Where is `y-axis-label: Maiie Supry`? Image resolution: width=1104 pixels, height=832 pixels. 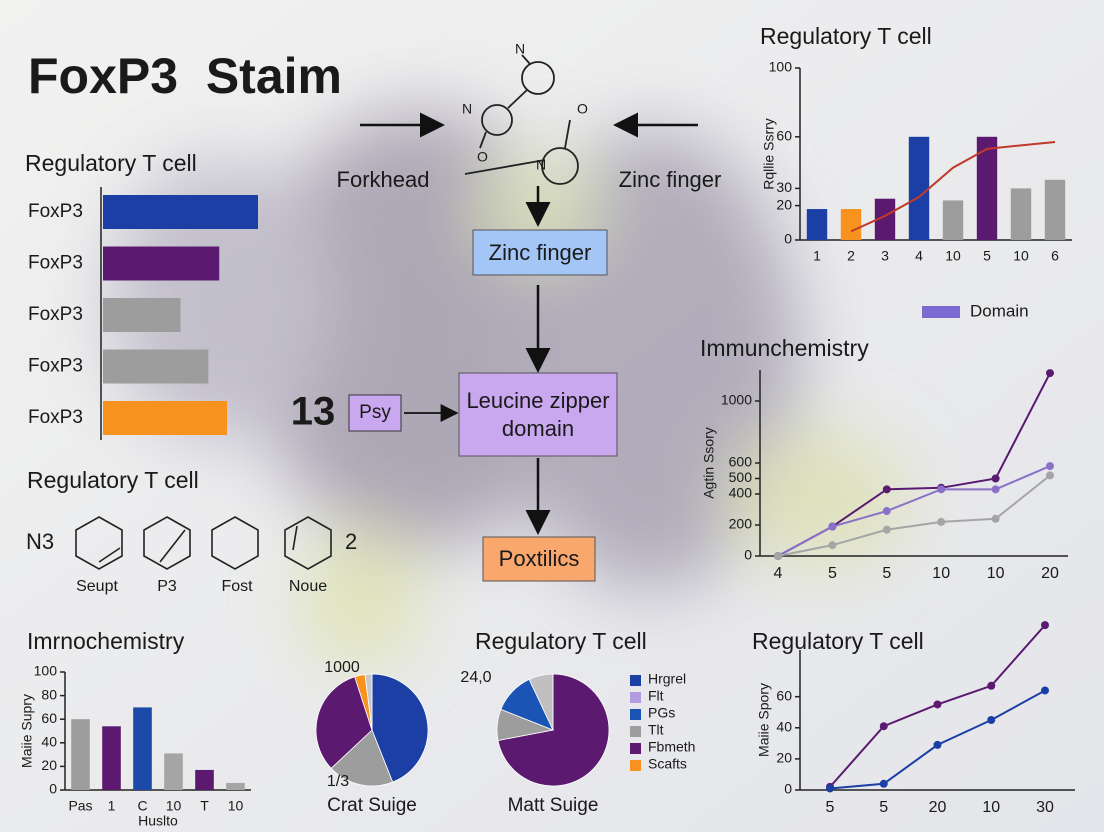
y-axis-label: Maiie Supry is located at coordinates (27, 731).